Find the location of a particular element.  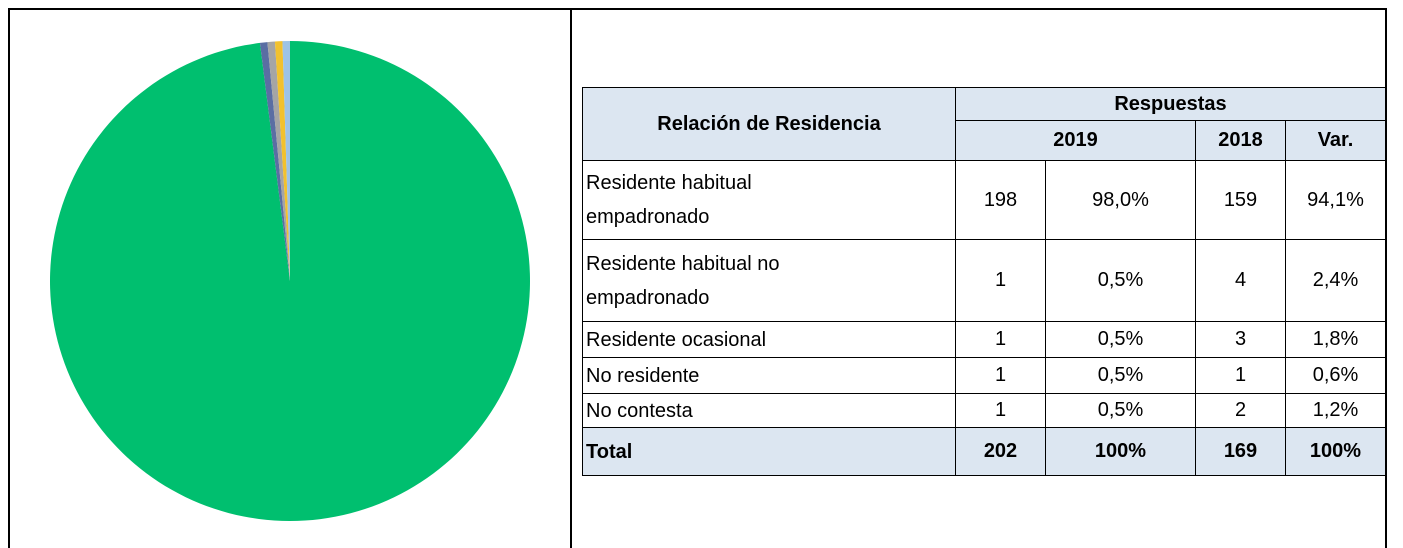

row-value: 98,0% is located at coordinates (1121, 200).